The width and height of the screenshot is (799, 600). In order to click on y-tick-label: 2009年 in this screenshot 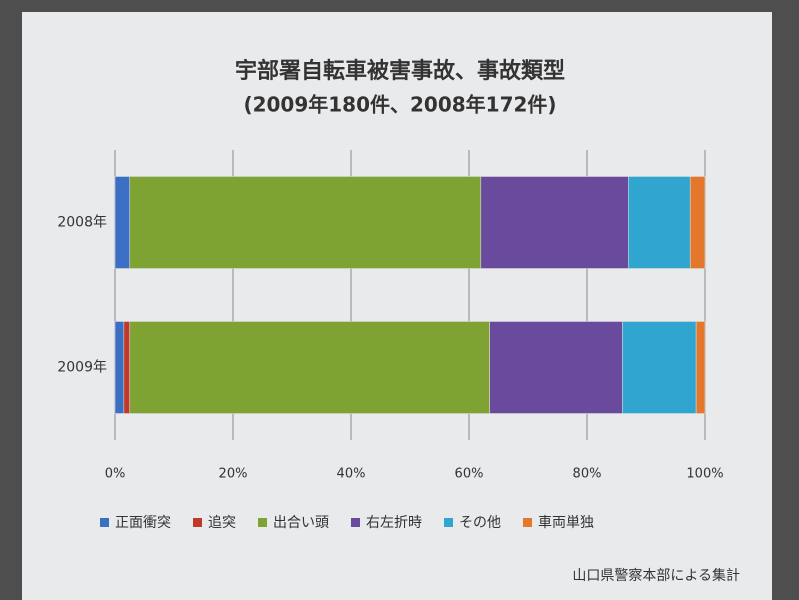, I will do `click(82, 368)`.